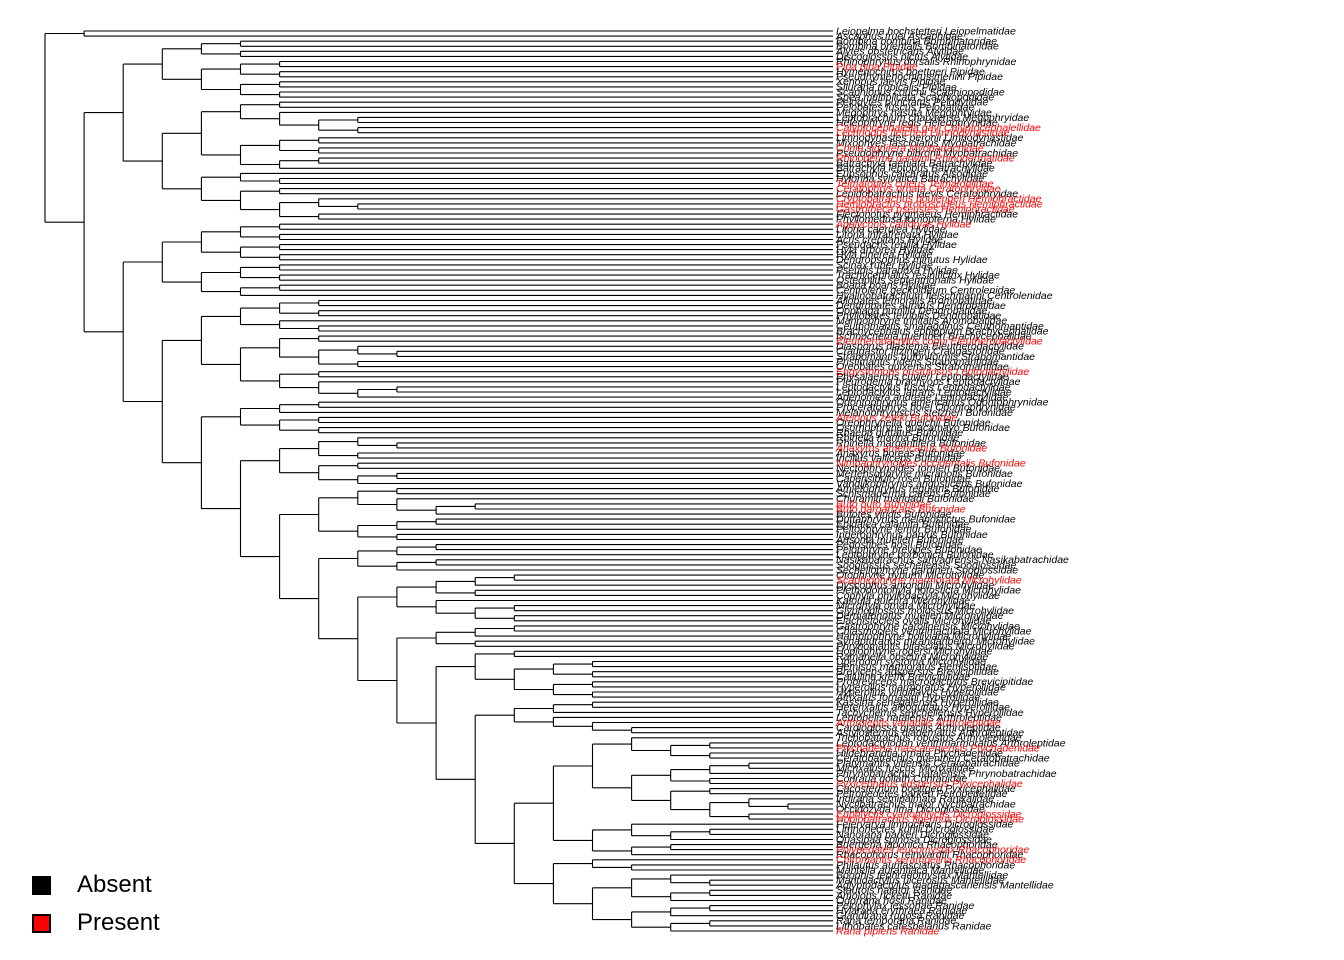 The image size is (1344, 960). What do you see at coordinates (911, 662) in the screenshot?
I see `tip-label: Uperodon systoma Microhylidae` at bounding box center [911, 662].